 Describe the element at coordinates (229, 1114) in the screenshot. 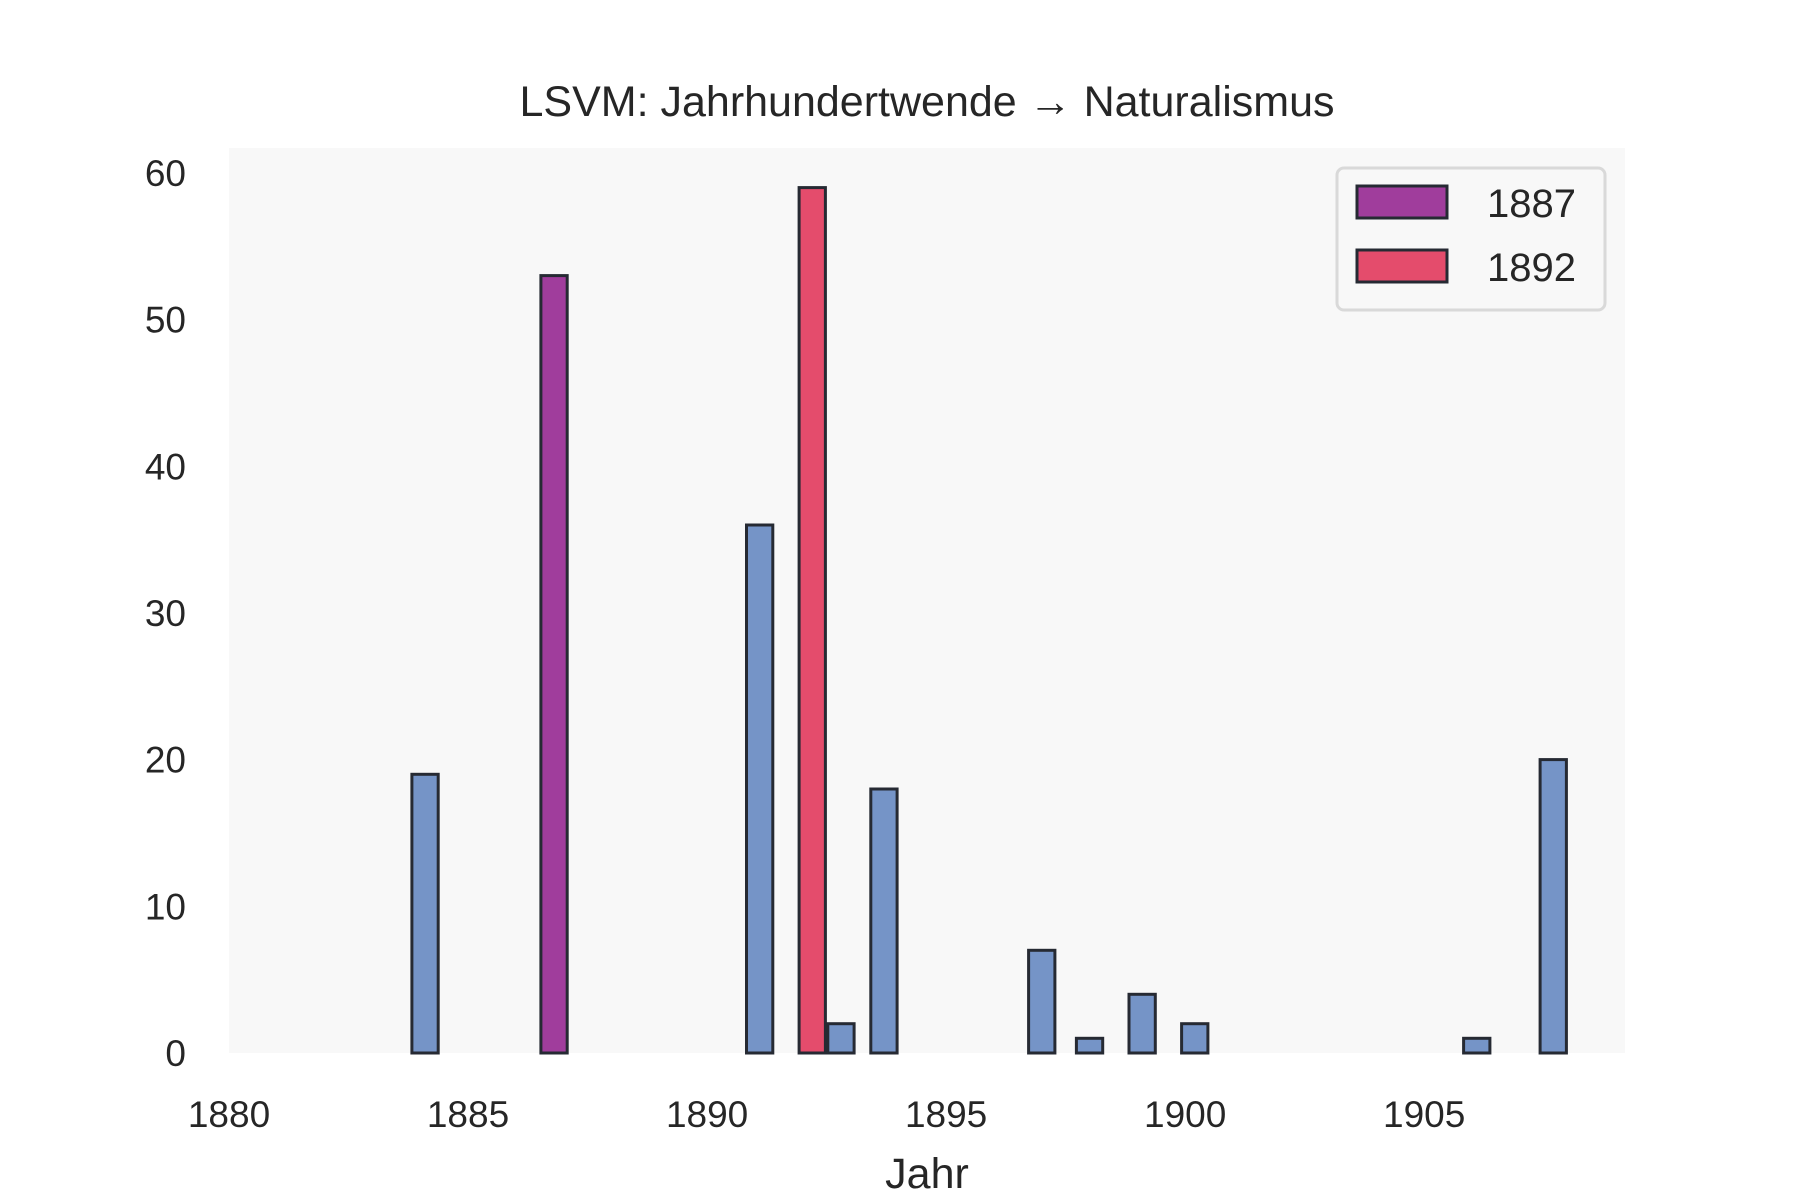

I see `x-tick-label: 1880` at that location.